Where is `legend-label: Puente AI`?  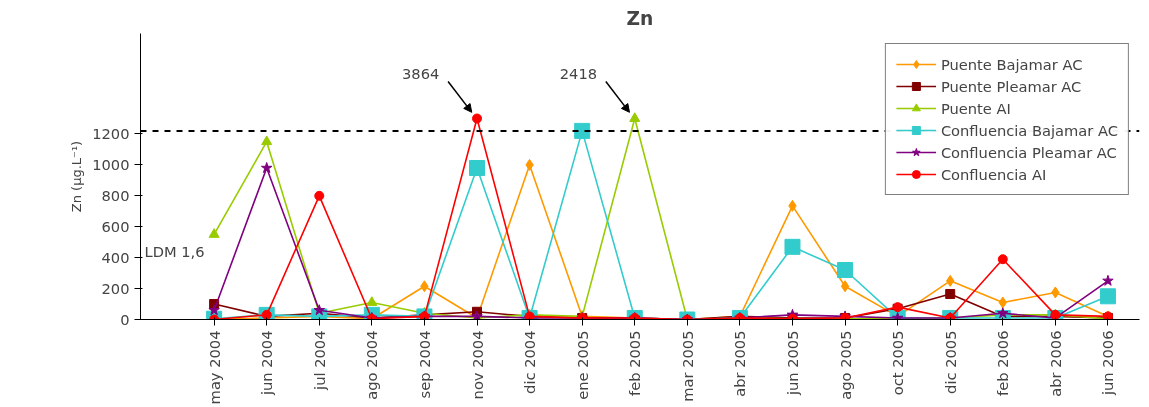 legend-label: Puente AI is located at coordinates (975, 108).